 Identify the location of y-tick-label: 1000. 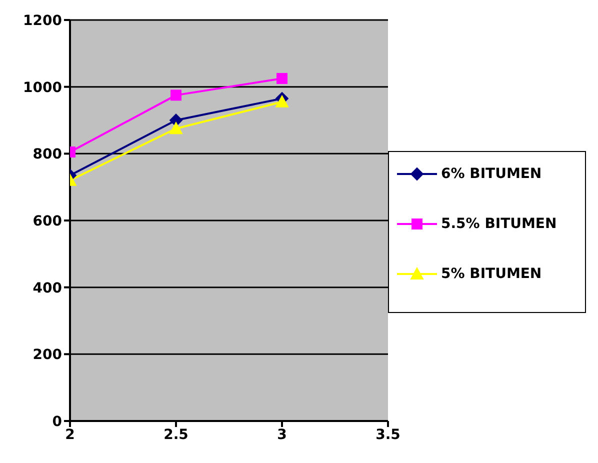
(42, 88).